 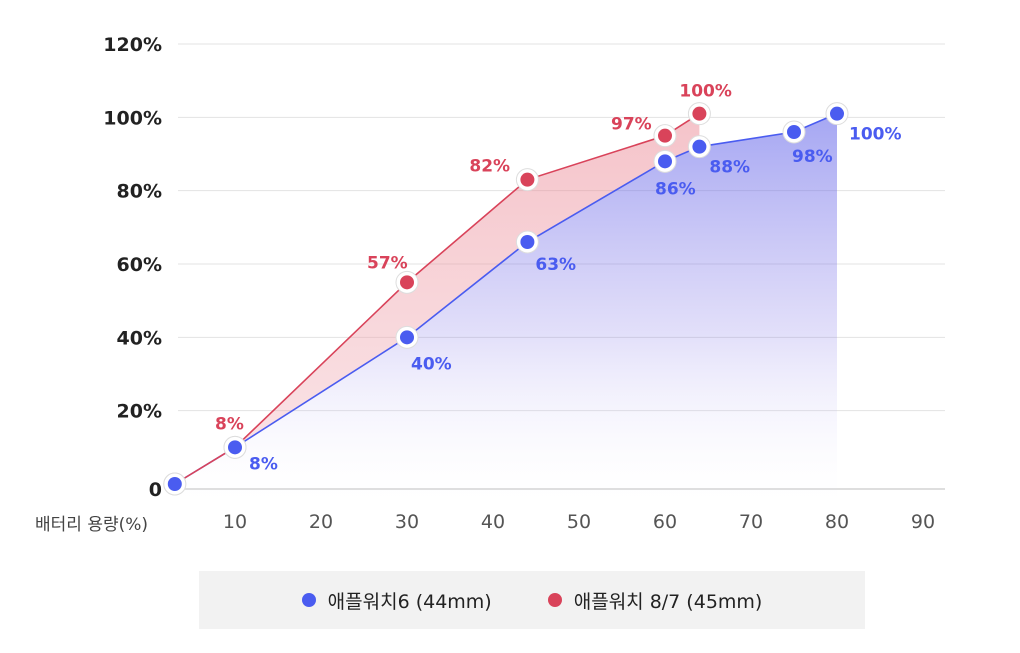 What do you see at coordinates (705, 92) in the screenshot?
I see `data-label-watch87: 100%` at bounding box center [705, 92].